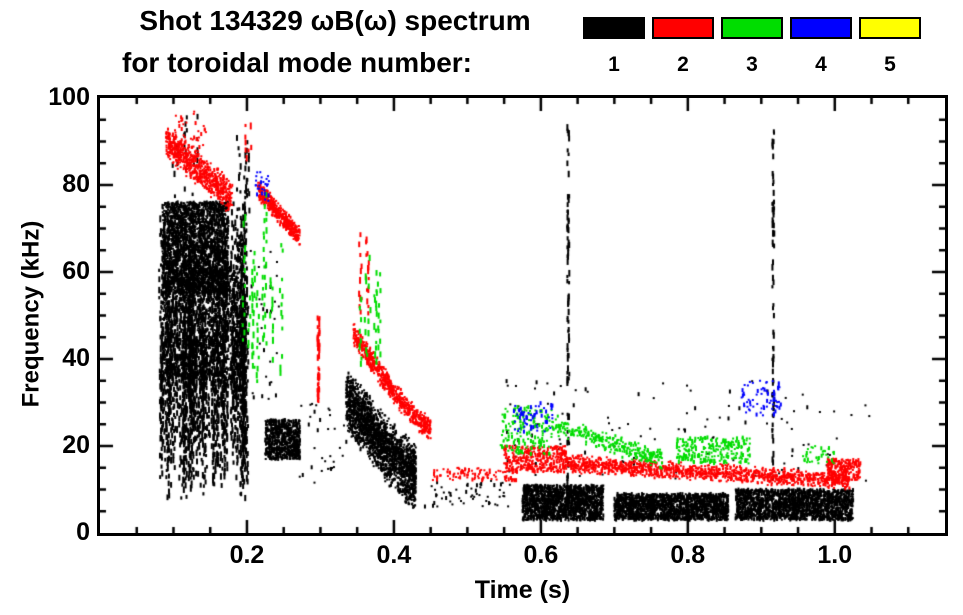 The width and height of the screenshot is (963, 615). What do you see at coordinates (335, 20) in the screenshot?
I see `figure-title: Shot 134329 ωB(ω) spectrum` at bounding box center [335, 20].